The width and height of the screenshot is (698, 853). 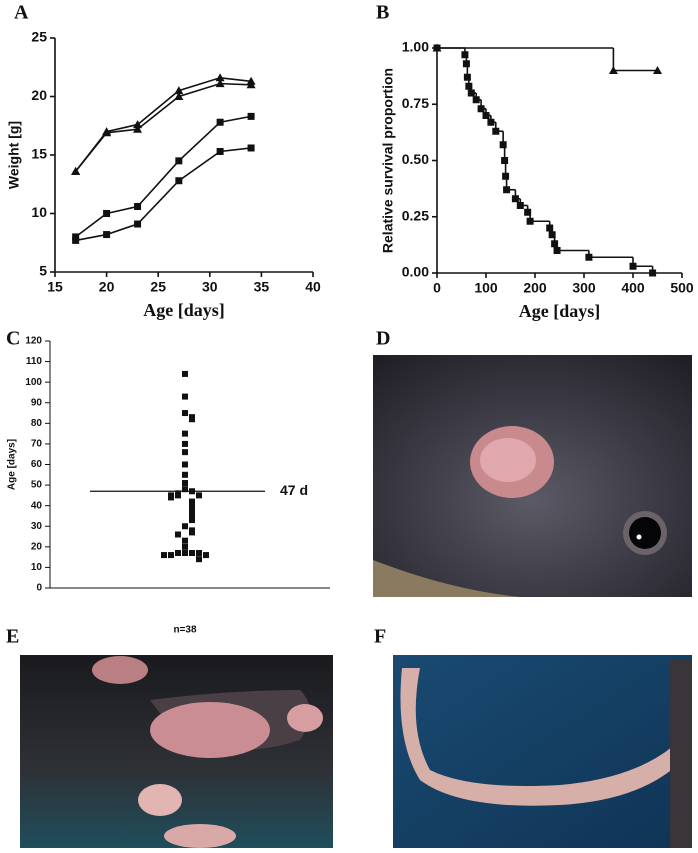 I want to click on x-tick-label: 20, so click(x=107, y=287).